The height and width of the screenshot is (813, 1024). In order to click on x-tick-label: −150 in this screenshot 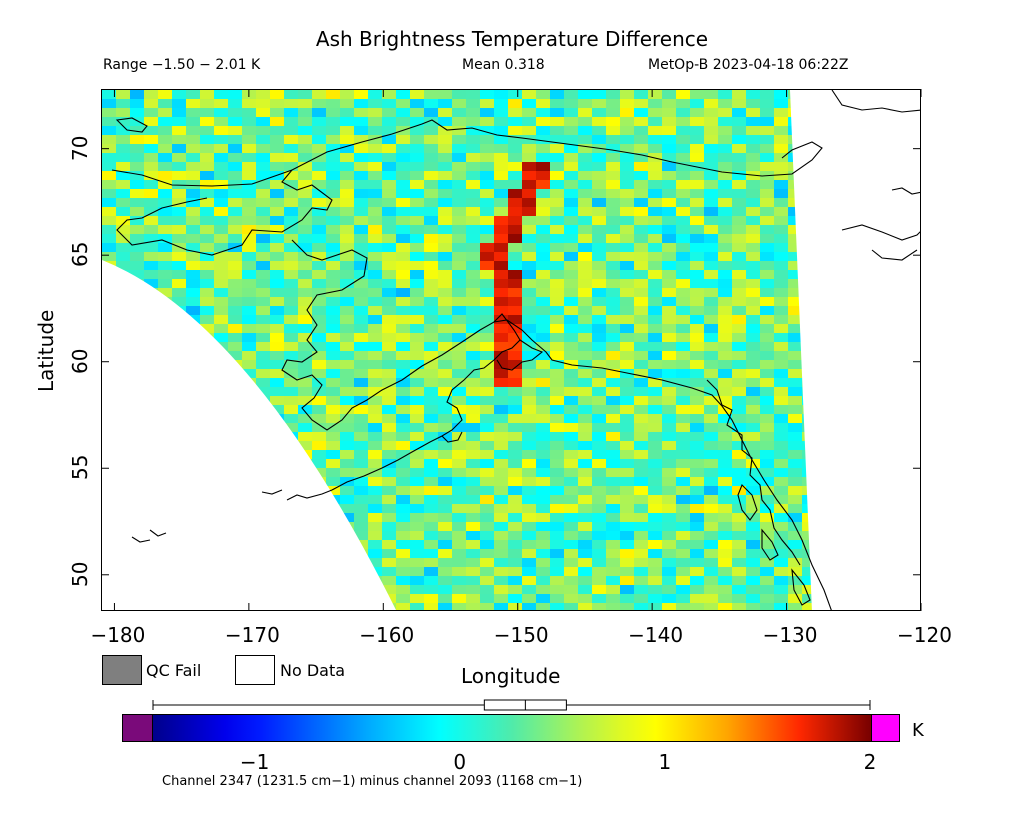, I will do `click(521, 635)`.